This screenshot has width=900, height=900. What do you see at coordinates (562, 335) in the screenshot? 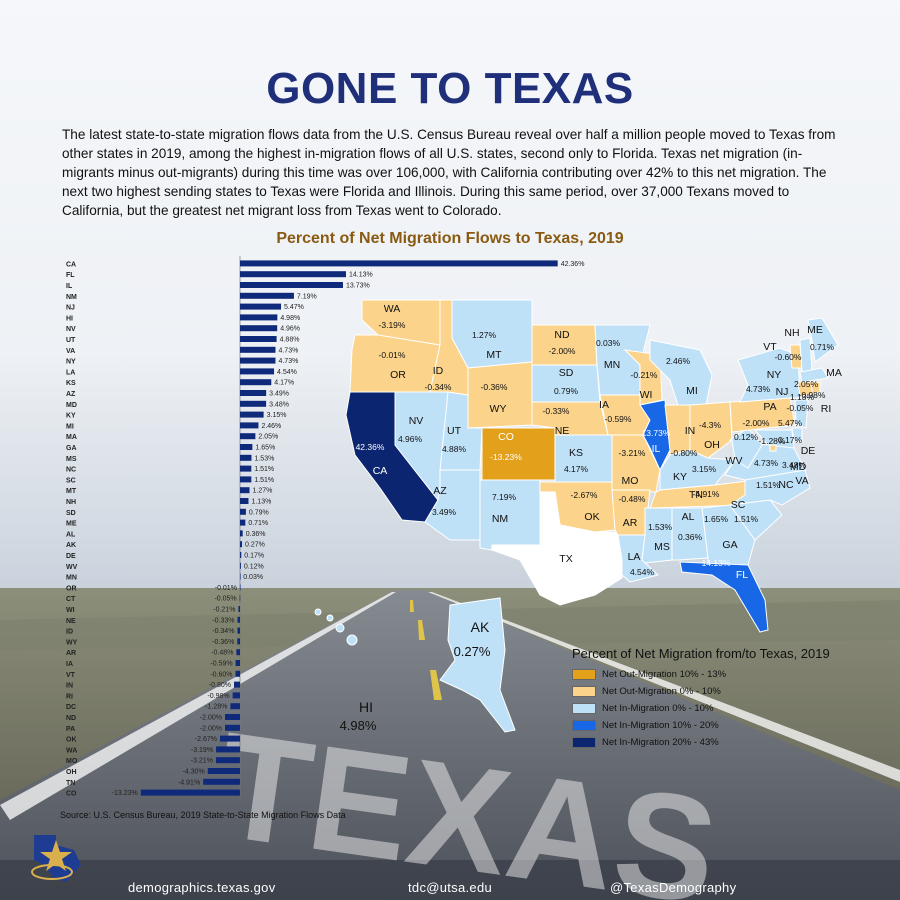
I see `map-state-abbr: ND` at bounding box center [562, 335].